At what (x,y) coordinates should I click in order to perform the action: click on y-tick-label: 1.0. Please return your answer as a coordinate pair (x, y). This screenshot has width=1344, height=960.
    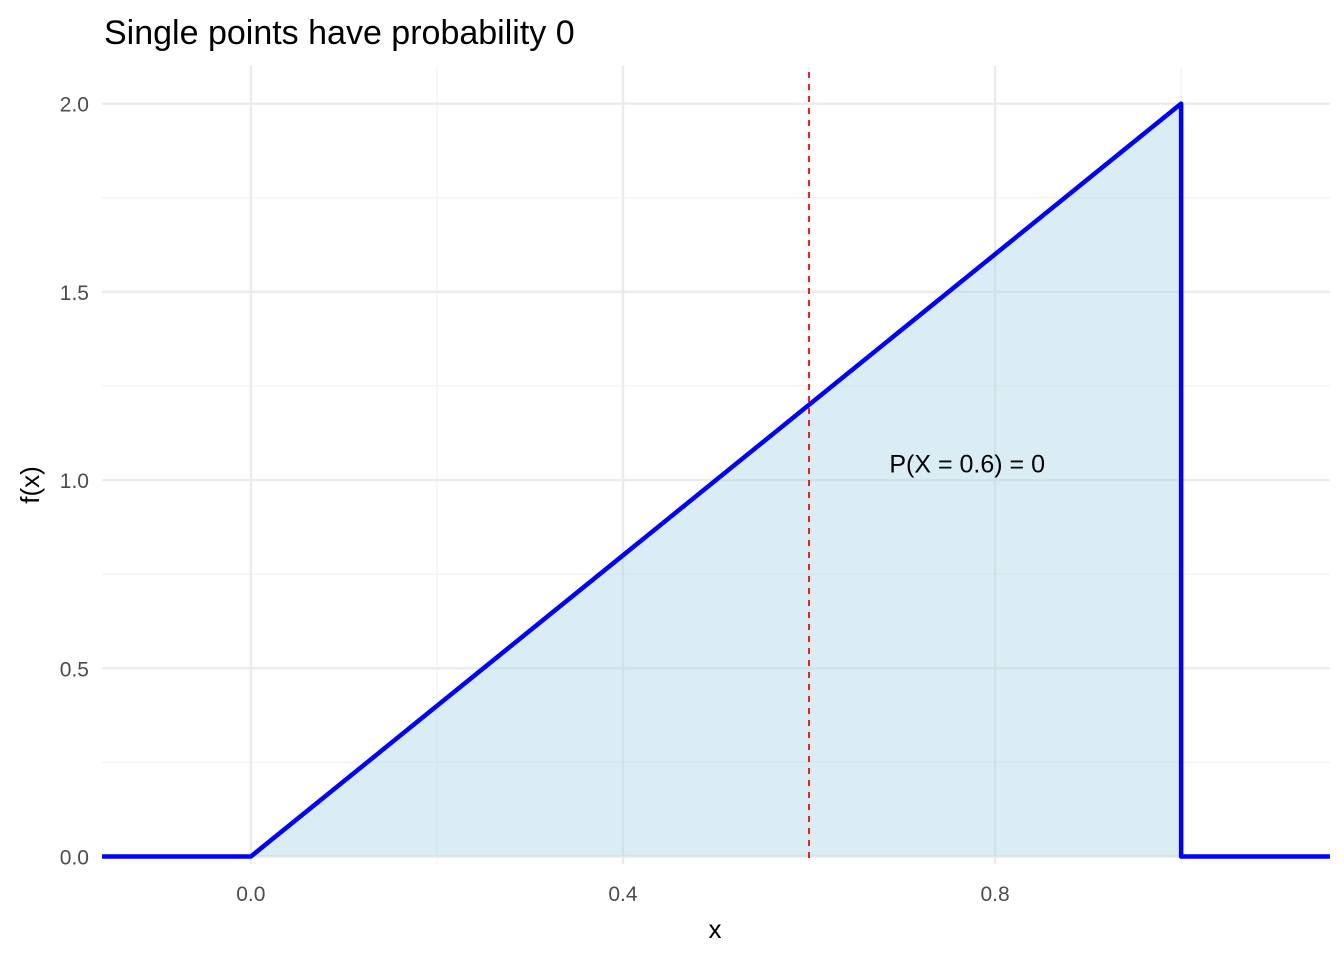
    Looking at the image, I should click on (74, 481).